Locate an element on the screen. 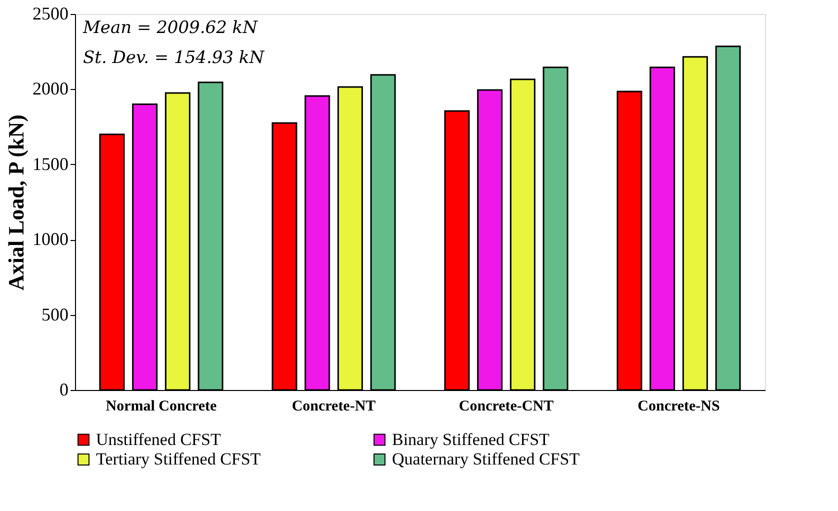  legend-label: Tertiary Stiffened CFST is located at coordinates (179, 459).